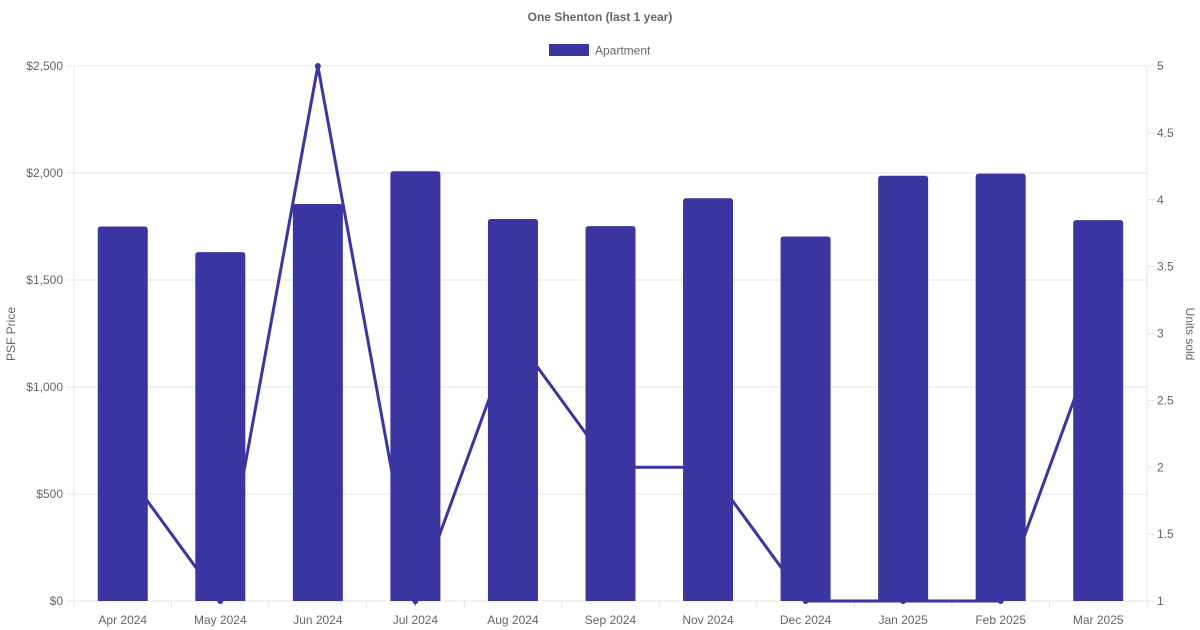 This screenshot has height=630, width=1200. What do you see at coordinates (600, 17) in the screenshot?
I see `chart-title: One Shenton (last 1 year)` at bounding box center [600, 17].